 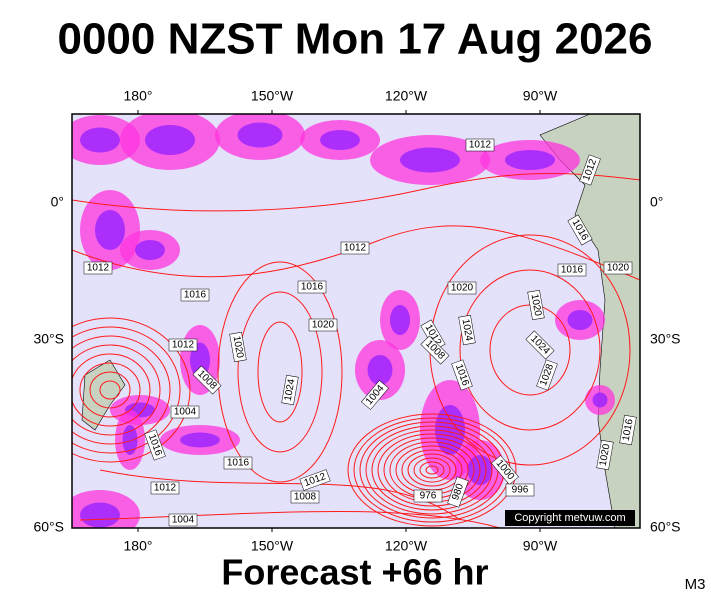 I want to click on isobar-label-text: 1004, so click(x=185, y=412).